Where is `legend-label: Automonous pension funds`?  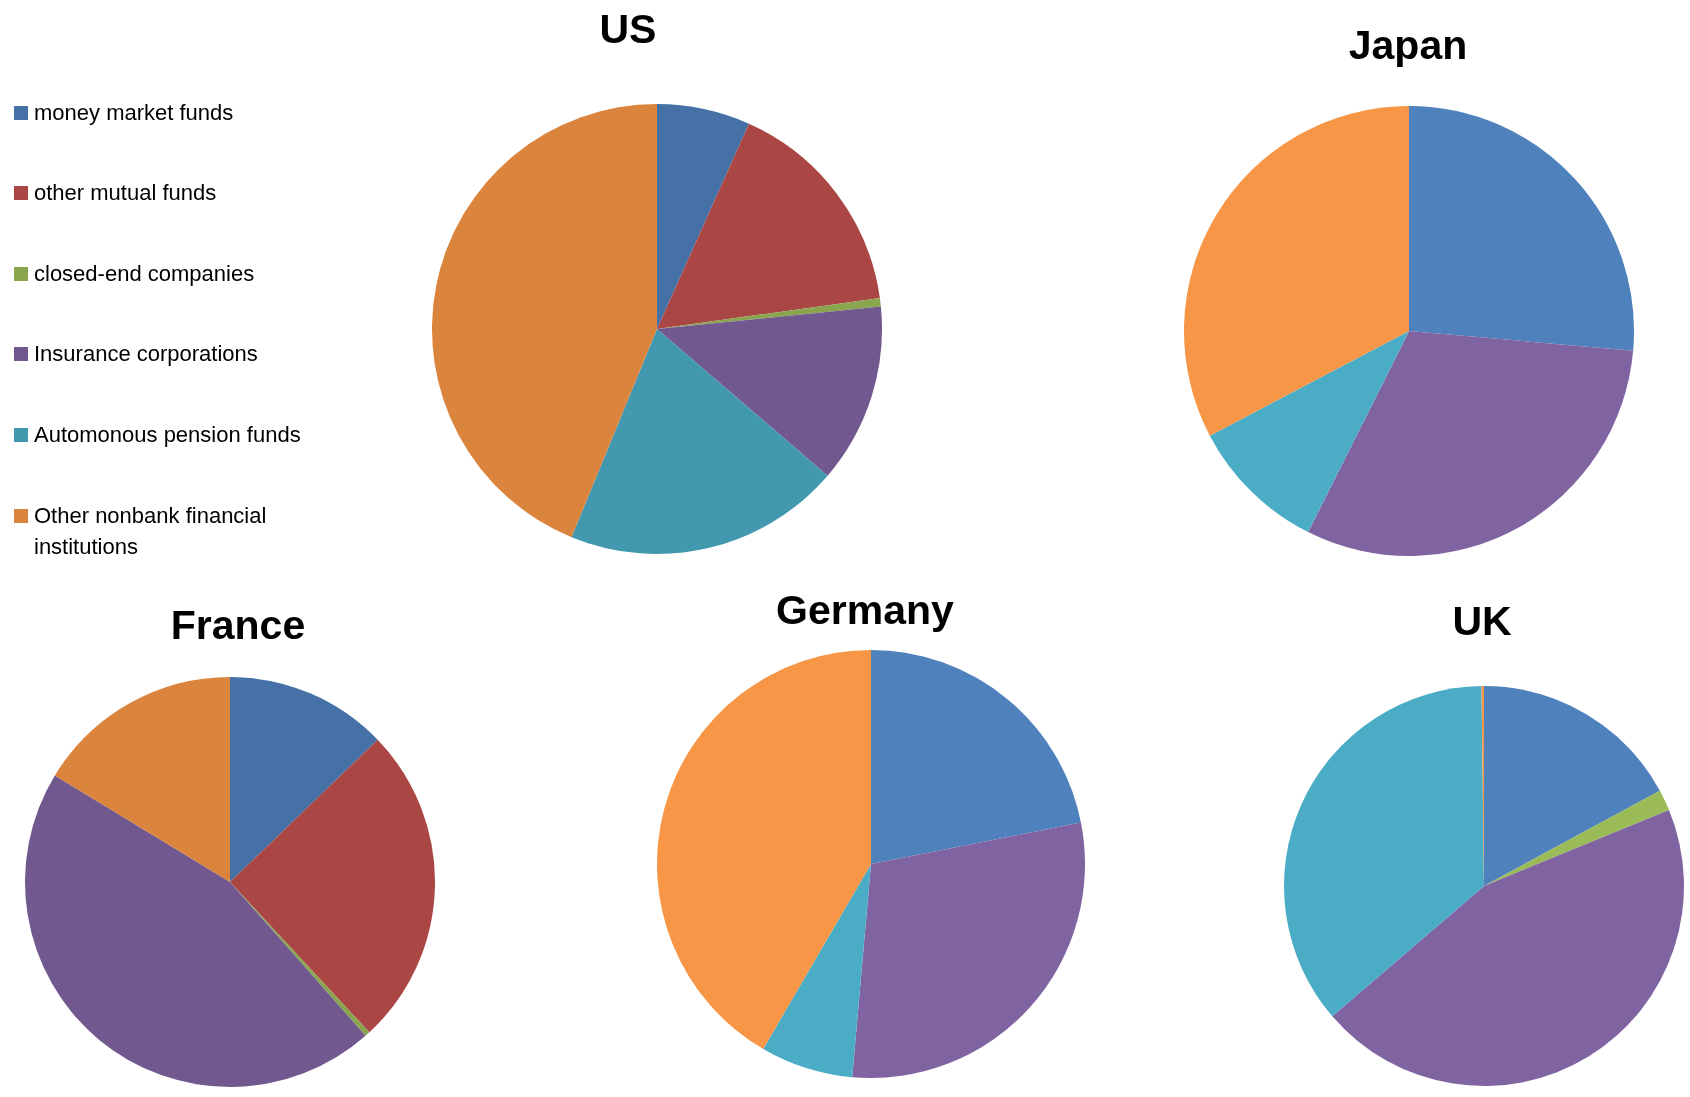
legend-label: Automonous pension funds is located at coordinates (168, 434).